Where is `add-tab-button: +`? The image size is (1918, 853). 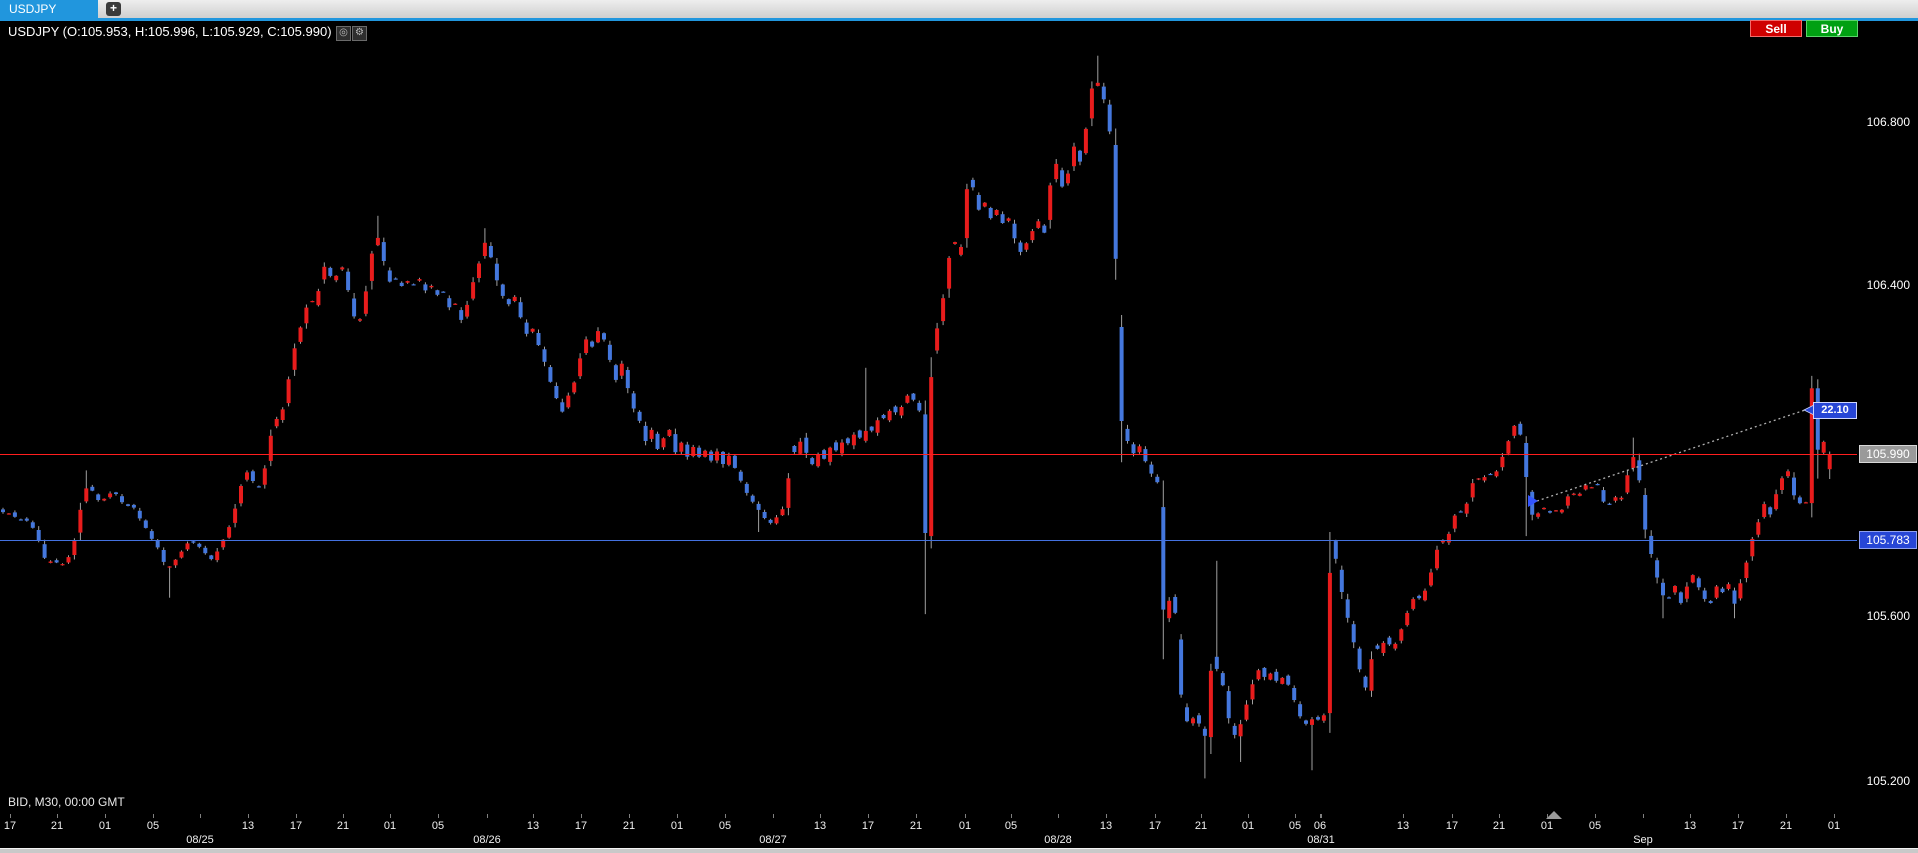 add-tab-button: + is located at coordinates (113, 9).